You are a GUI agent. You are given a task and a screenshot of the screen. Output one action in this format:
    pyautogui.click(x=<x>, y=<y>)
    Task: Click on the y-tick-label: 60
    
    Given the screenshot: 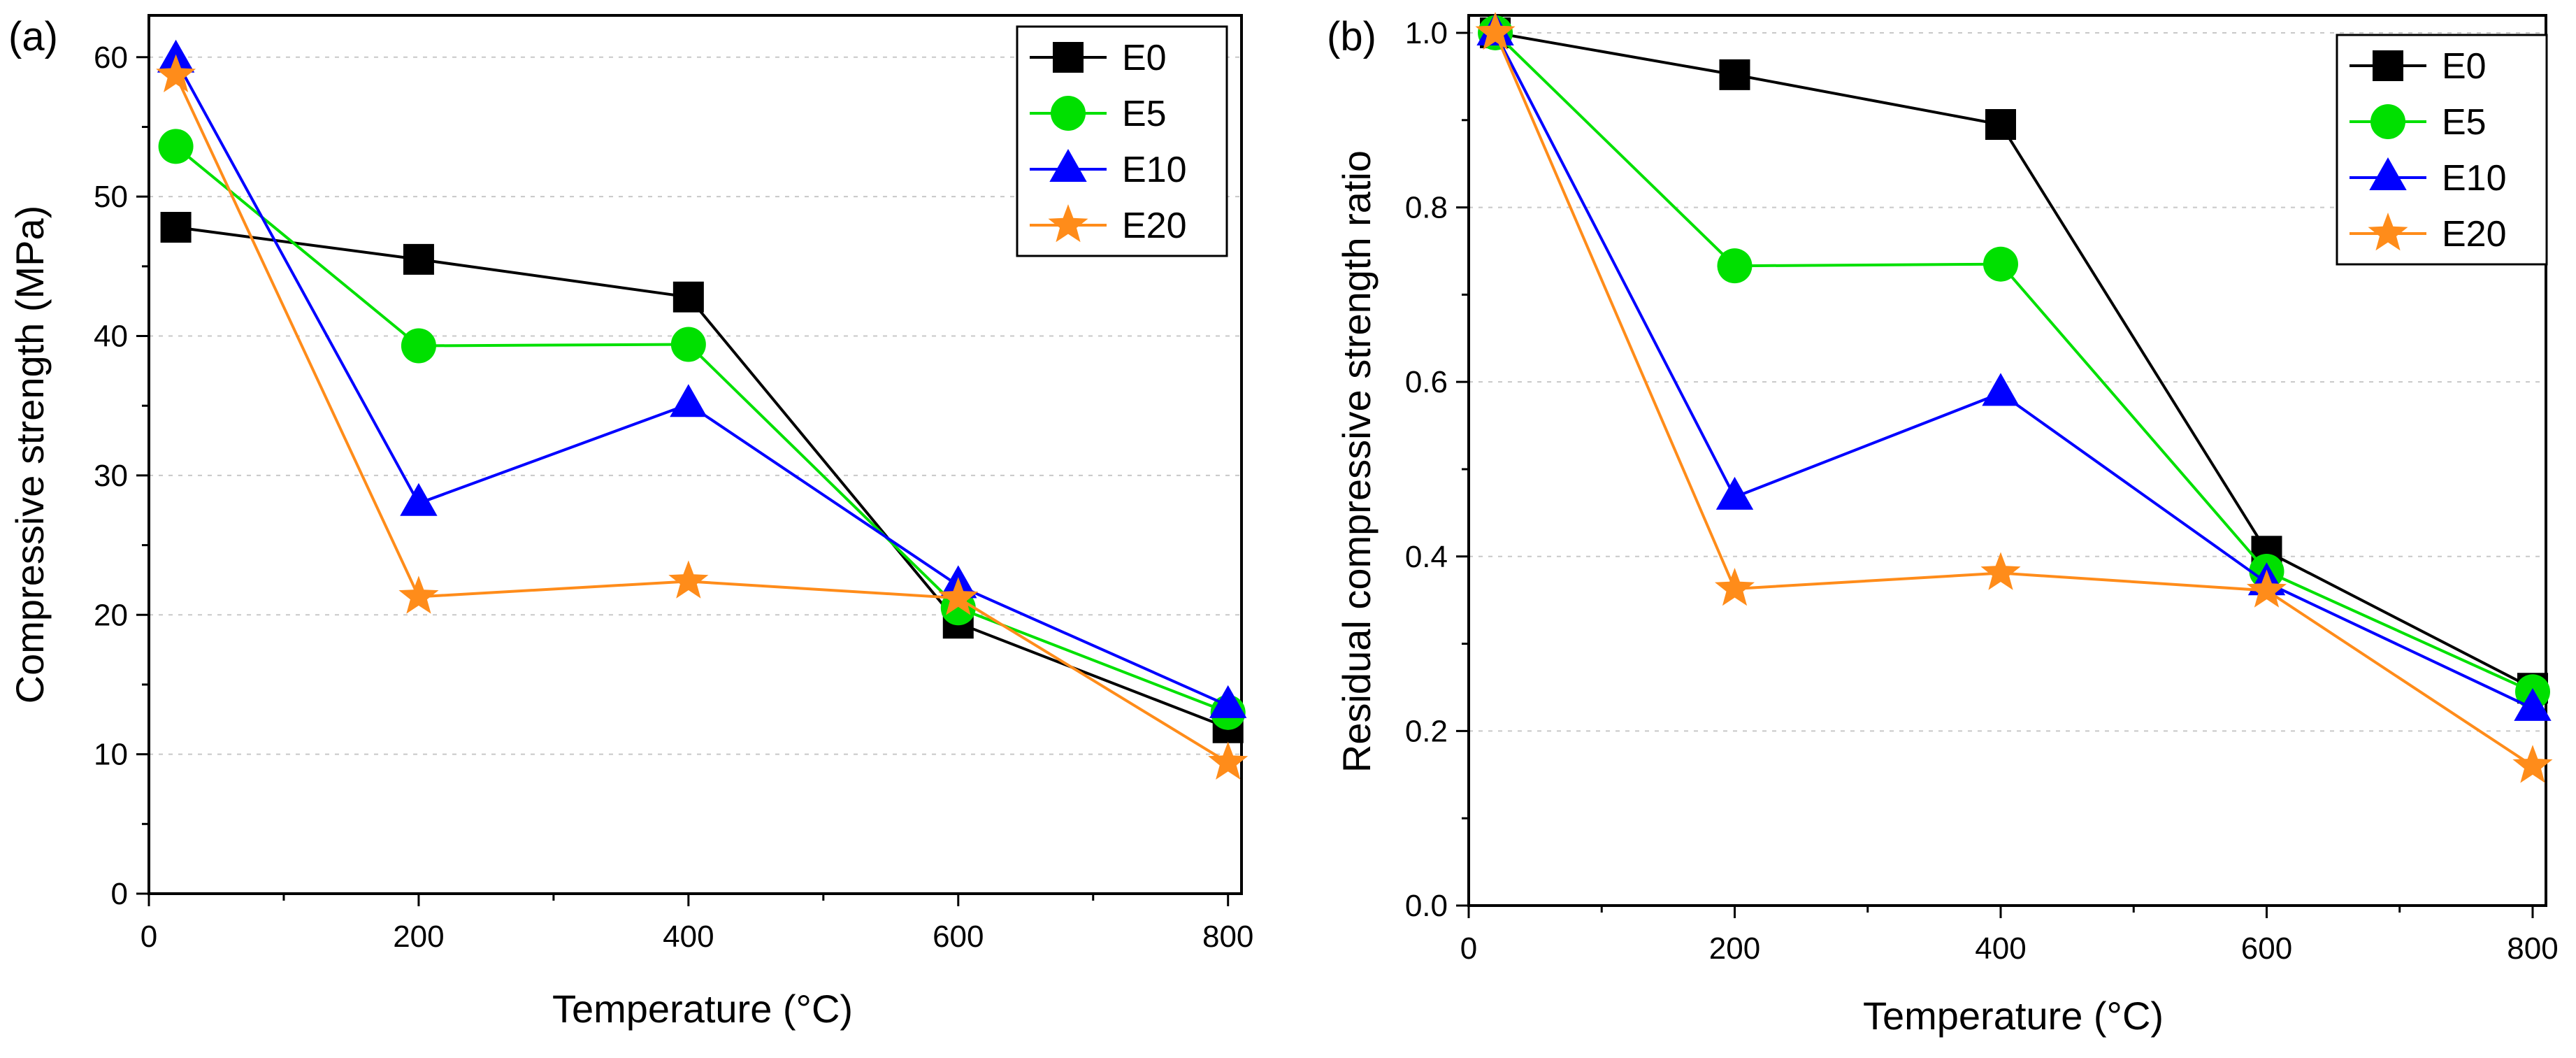 What is the action you would take?
    pyautogui.click(x=111, y=58)
    